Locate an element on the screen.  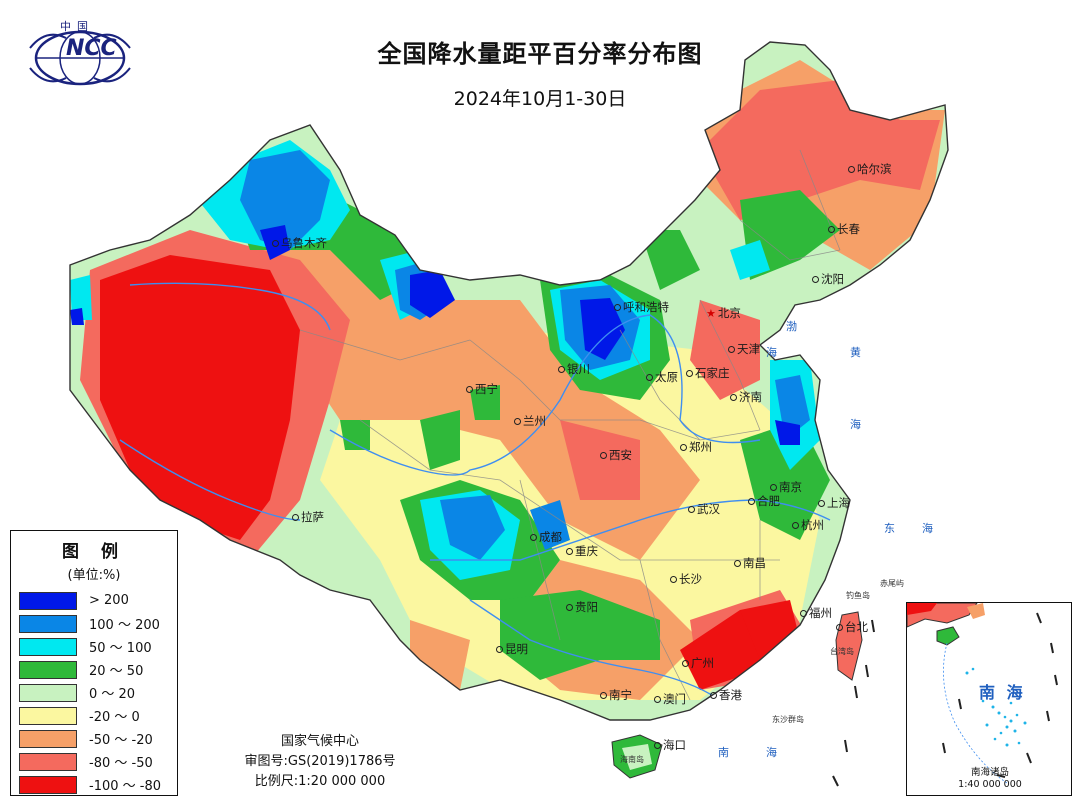
city-kunming: 昆明 is located at coordinates (512, 649).